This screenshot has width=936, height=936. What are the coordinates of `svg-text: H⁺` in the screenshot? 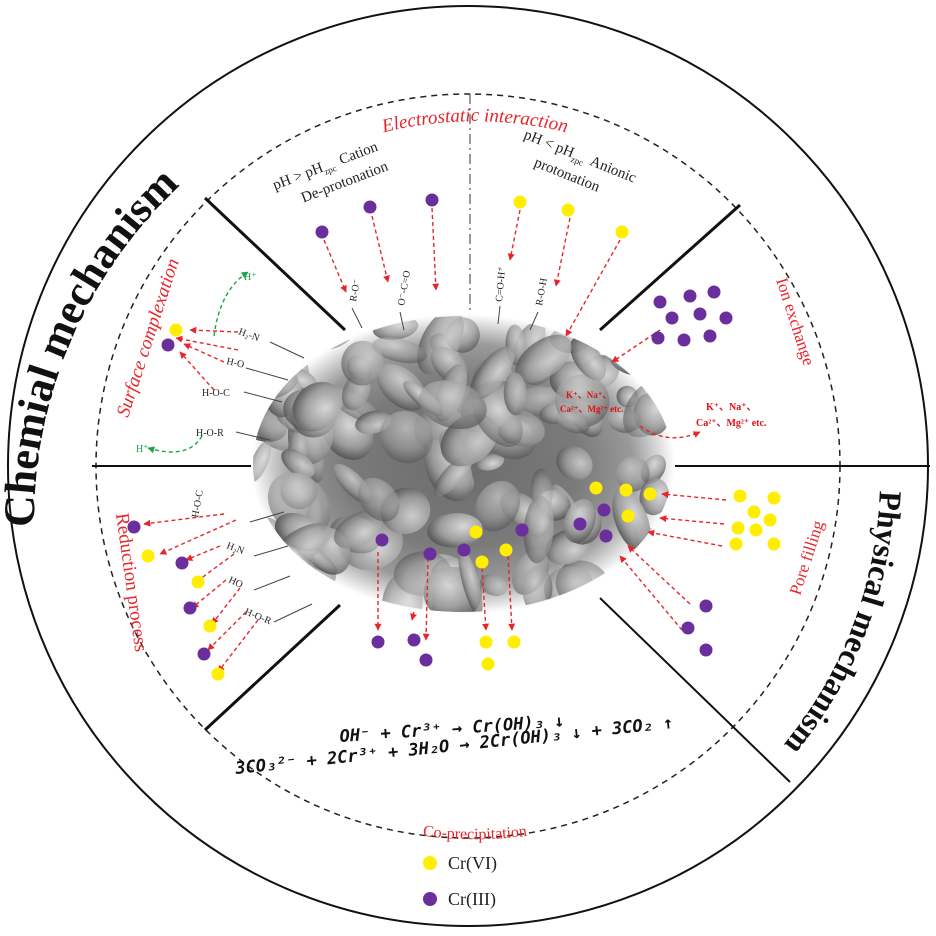 It's located at (142, 449).